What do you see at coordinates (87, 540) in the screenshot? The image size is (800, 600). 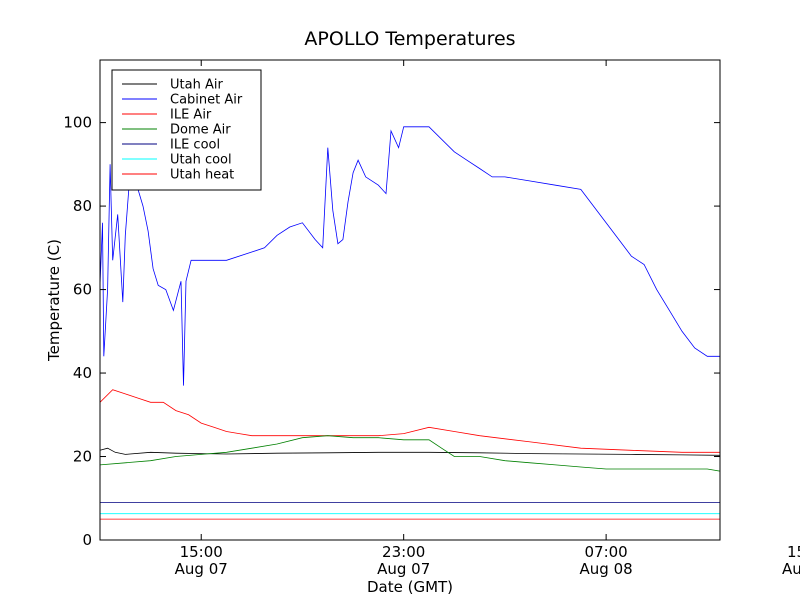 I see `y-tick-label: 0` at bounding box center [87, 540].